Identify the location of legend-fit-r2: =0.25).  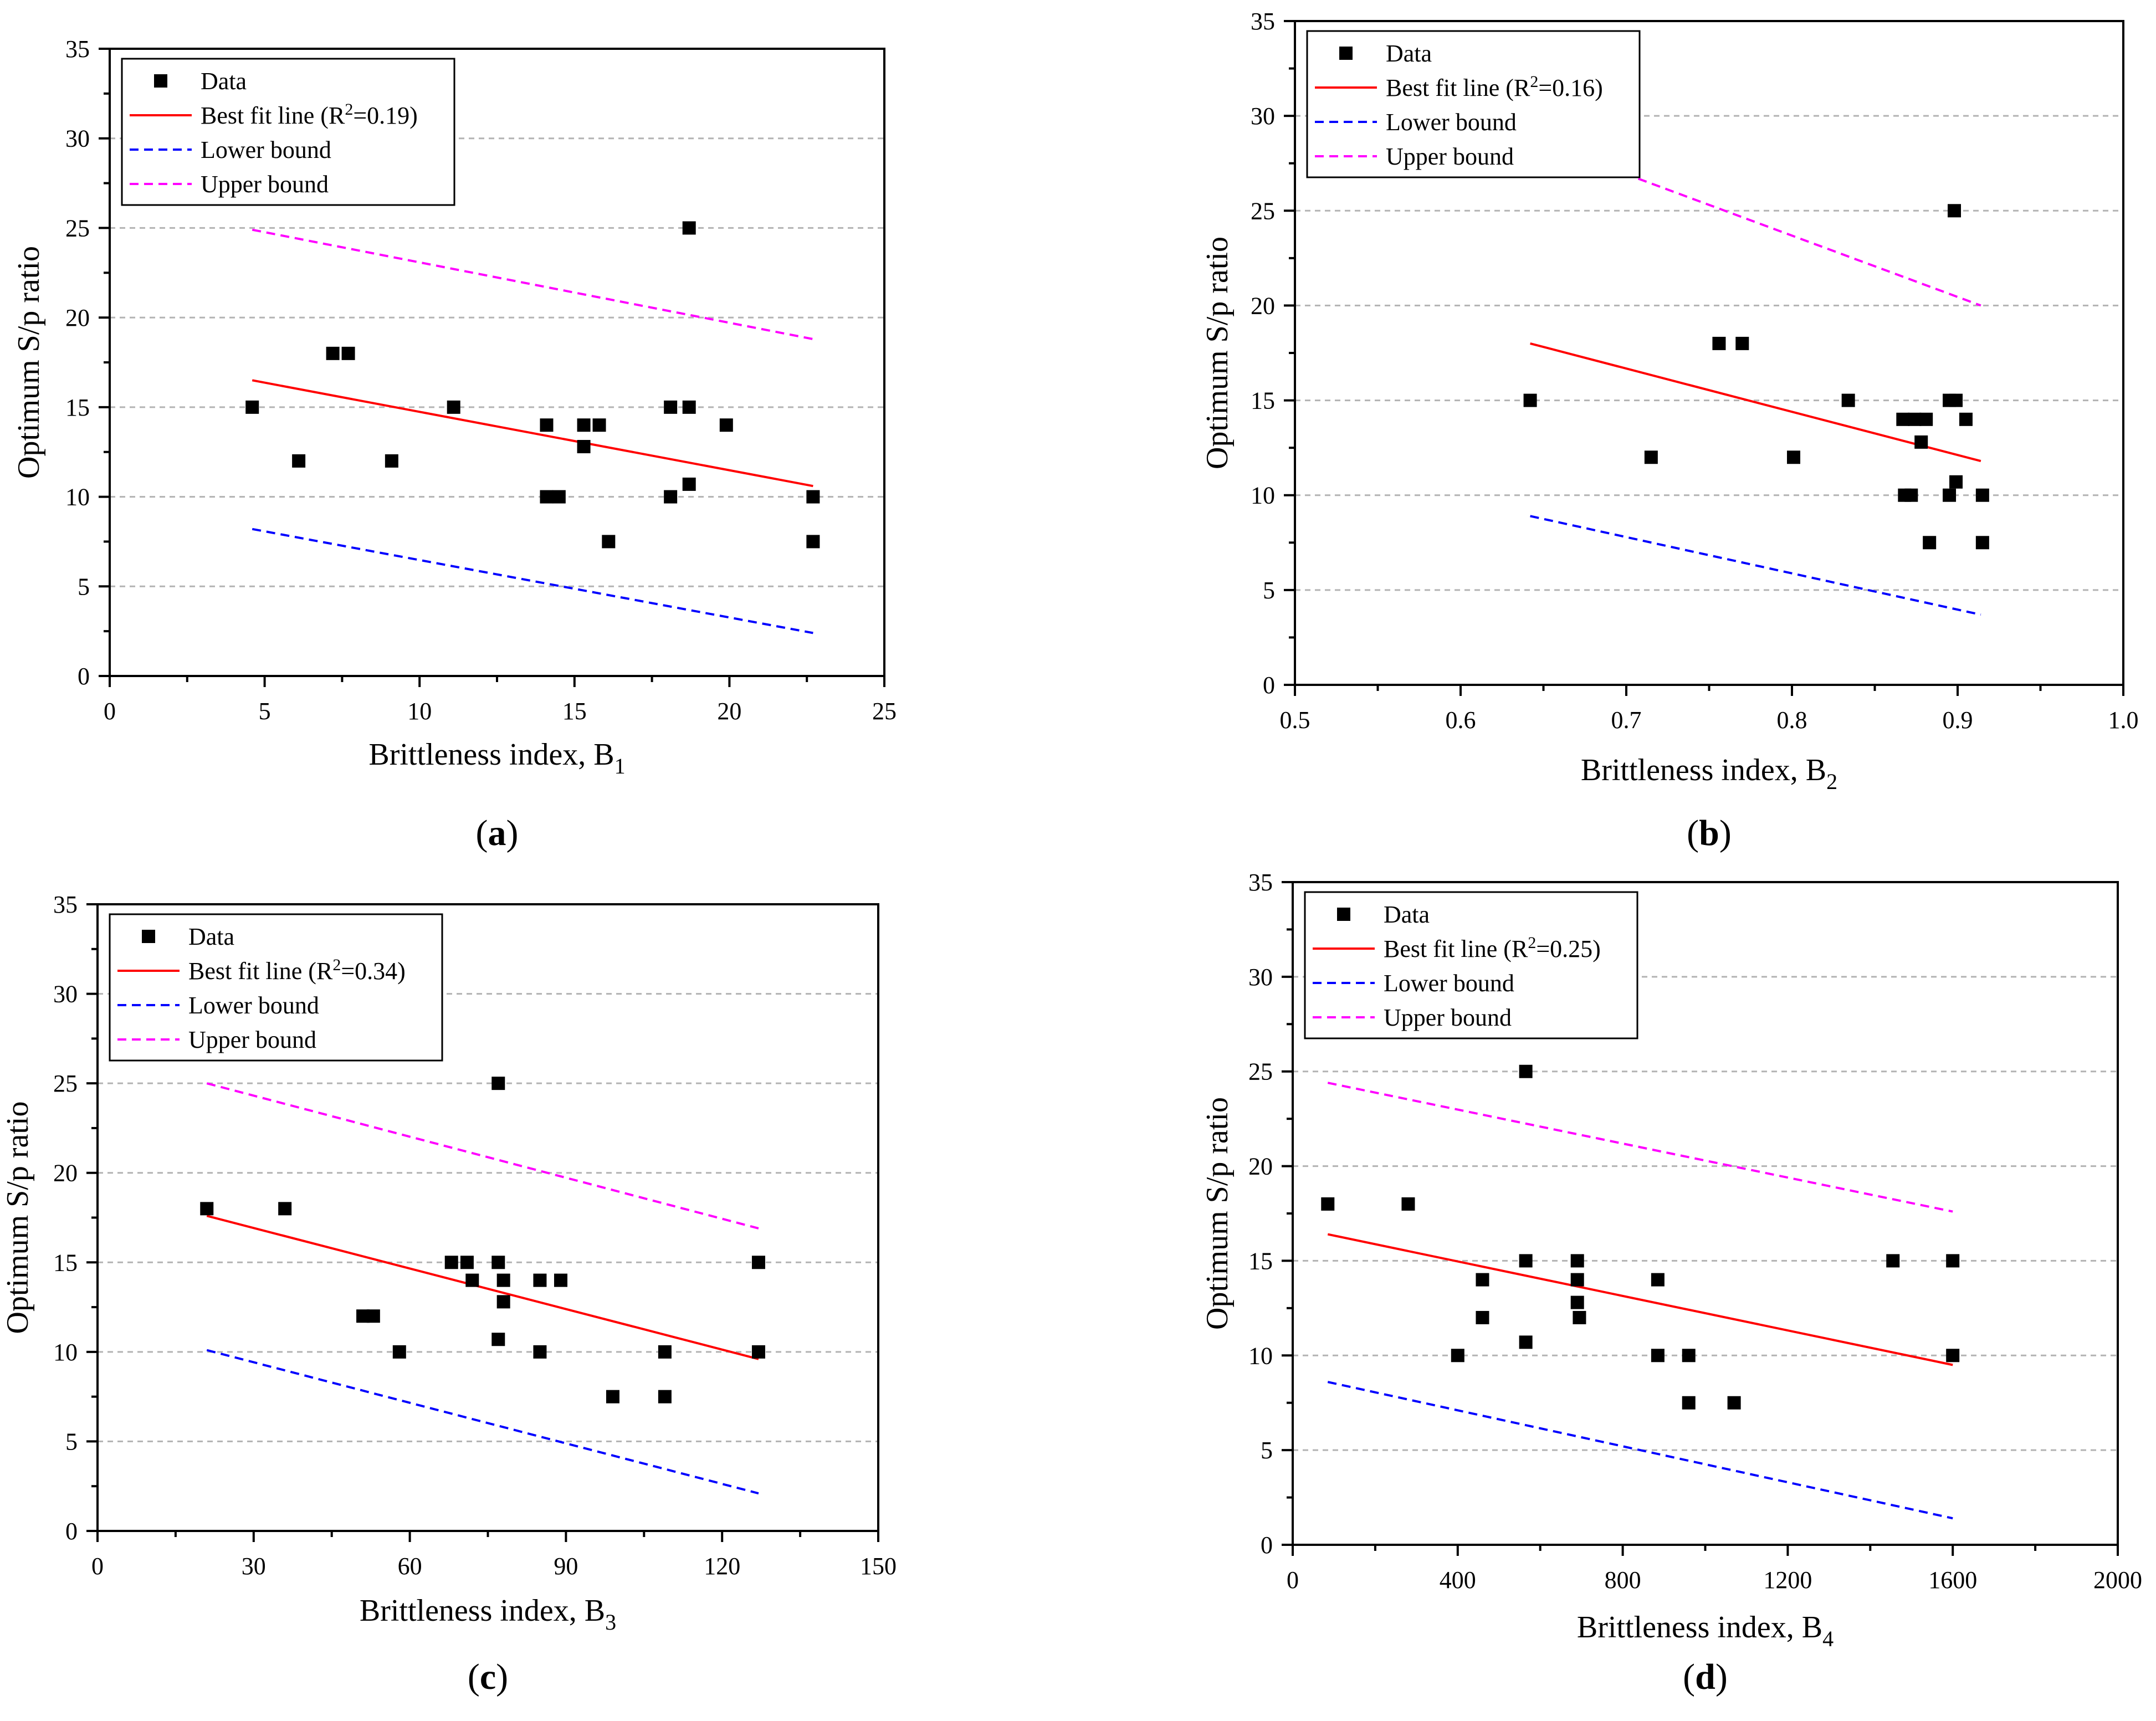
(1568, 949).